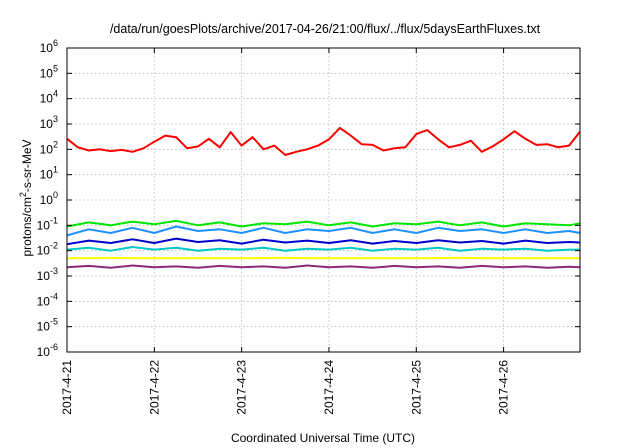 The width and height of the screenshot is (640, 448). I want to click on y-tick-label: 10², so click(49, 147).